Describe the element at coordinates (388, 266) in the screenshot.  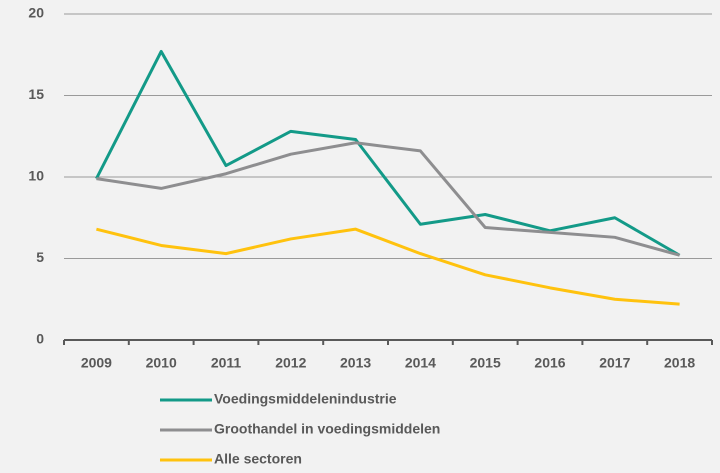
I see `series-line` at that location.